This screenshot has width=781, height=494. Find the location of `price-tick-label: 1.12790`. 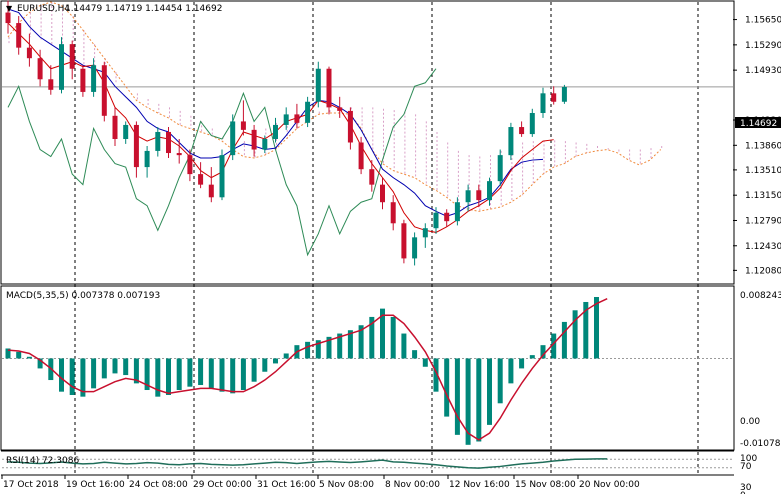

price-tick-label: 1.12790 is located at coordinates (763, 221).